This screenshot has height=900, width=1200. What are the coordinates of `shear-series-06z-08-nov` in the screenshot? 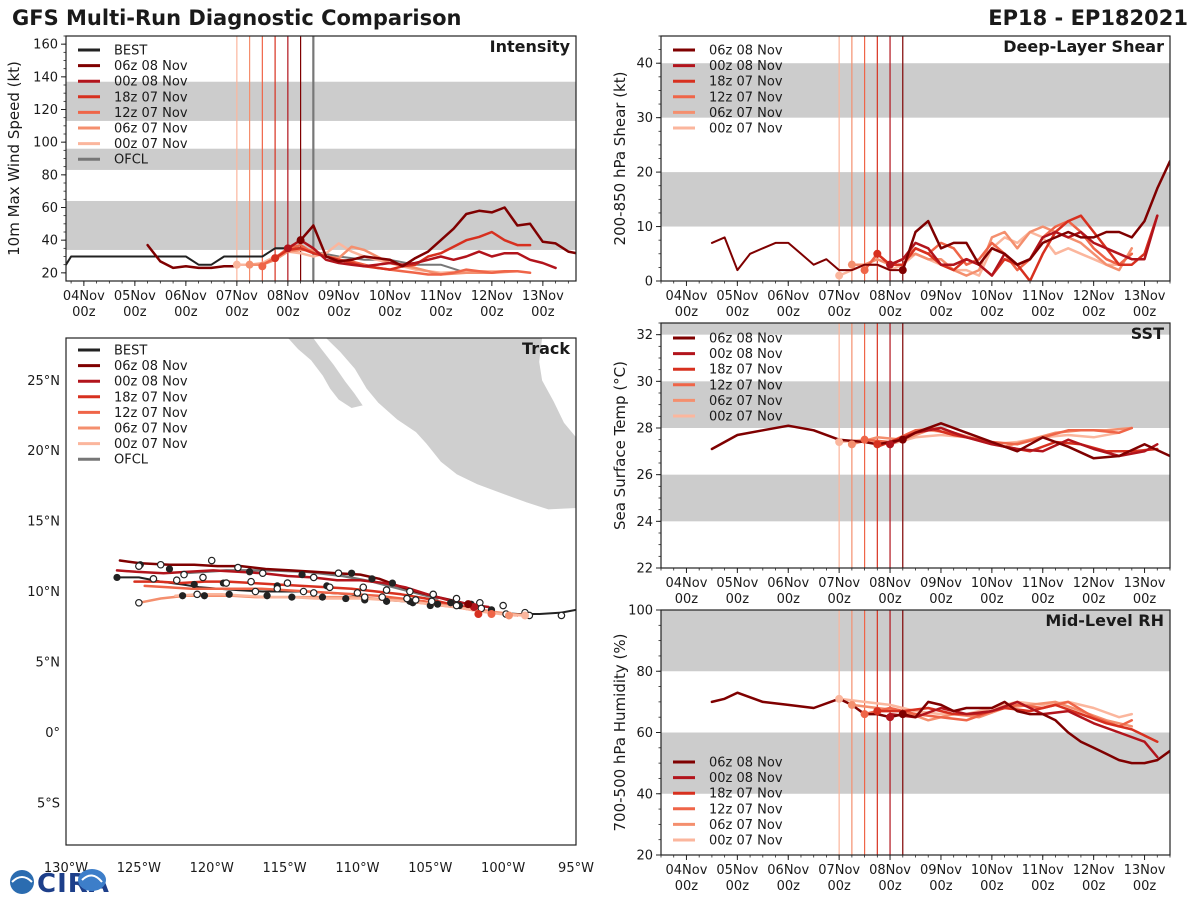 It's located at (1035, 215).